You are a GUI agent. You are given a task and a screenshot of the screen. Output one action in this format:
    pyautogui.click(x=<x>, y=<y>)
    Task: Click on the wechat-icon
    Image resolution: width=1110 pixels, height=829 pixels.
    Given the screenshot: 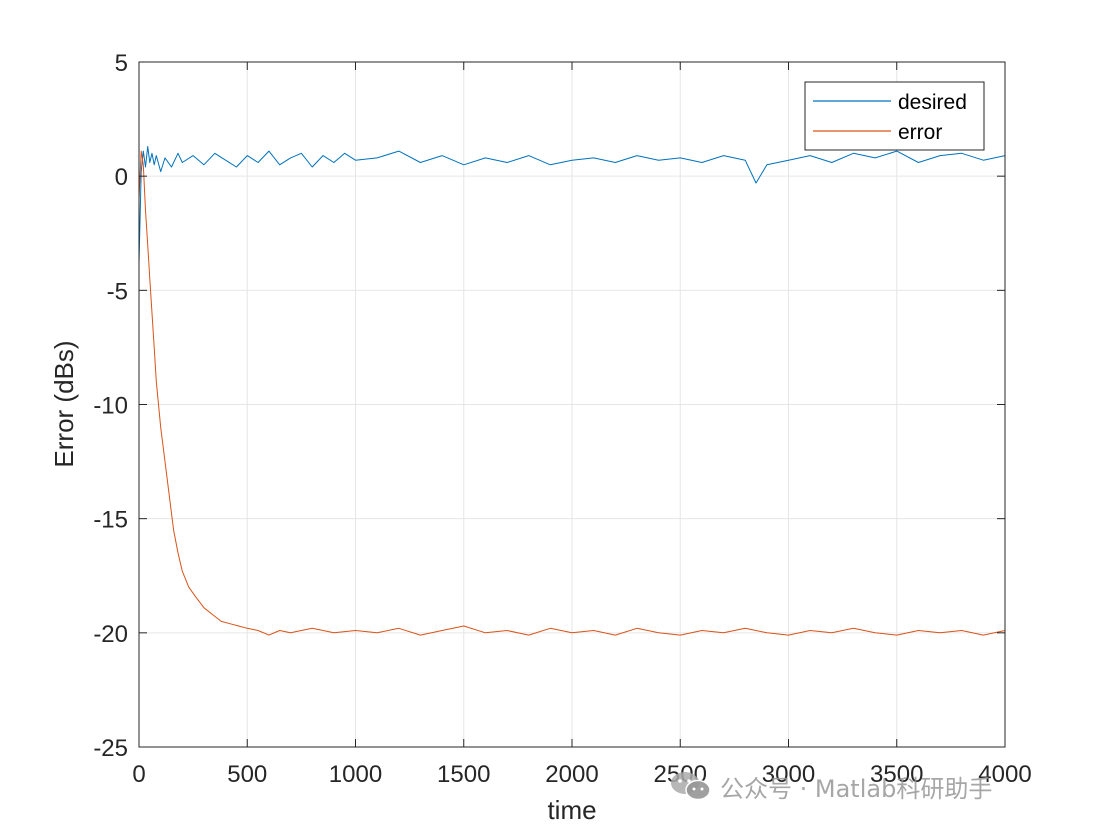 What is the action you would take?
    pyautogui.click(x=691, y=786)
    